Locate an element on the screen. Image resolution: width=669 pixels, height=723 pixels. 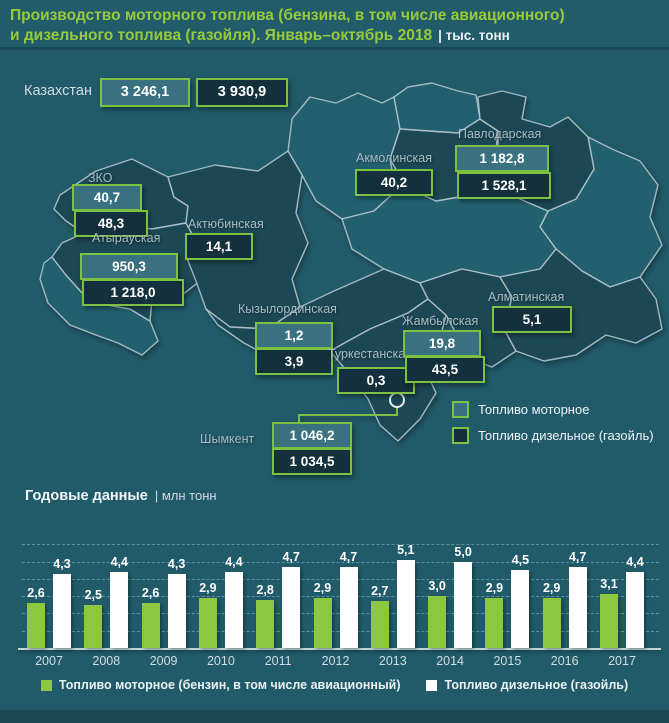
region-motor-value: 950,3 is located at coordinates (129, 266).